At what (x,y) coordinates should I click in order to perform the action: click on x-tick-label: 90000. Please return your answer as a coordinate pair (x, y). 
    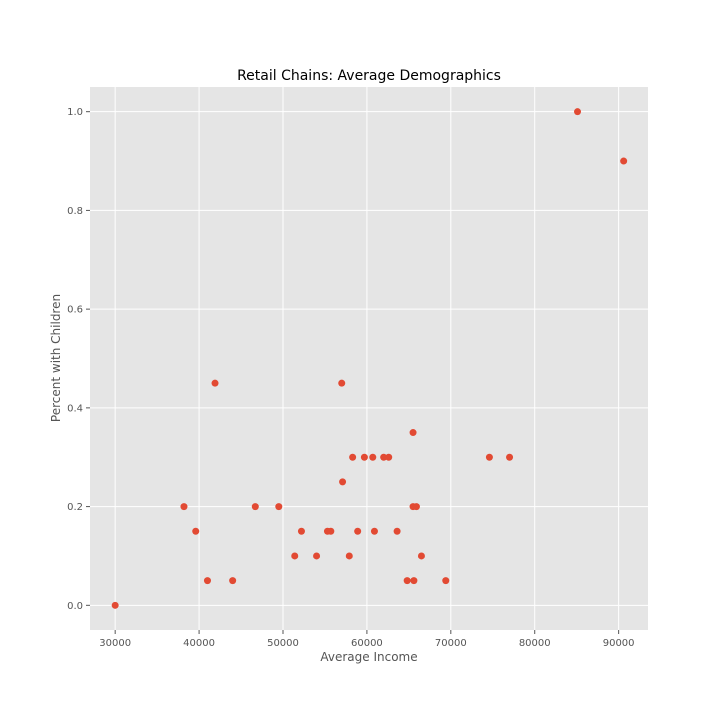
    Looking at the image, I should click on (619, 643).